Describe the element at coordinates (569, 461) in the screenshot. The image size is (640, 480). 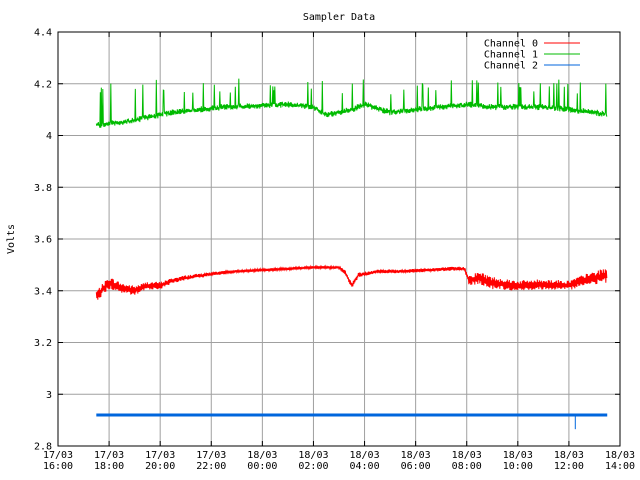
I see `x-tick-label: 18/03 12:00` at that location.